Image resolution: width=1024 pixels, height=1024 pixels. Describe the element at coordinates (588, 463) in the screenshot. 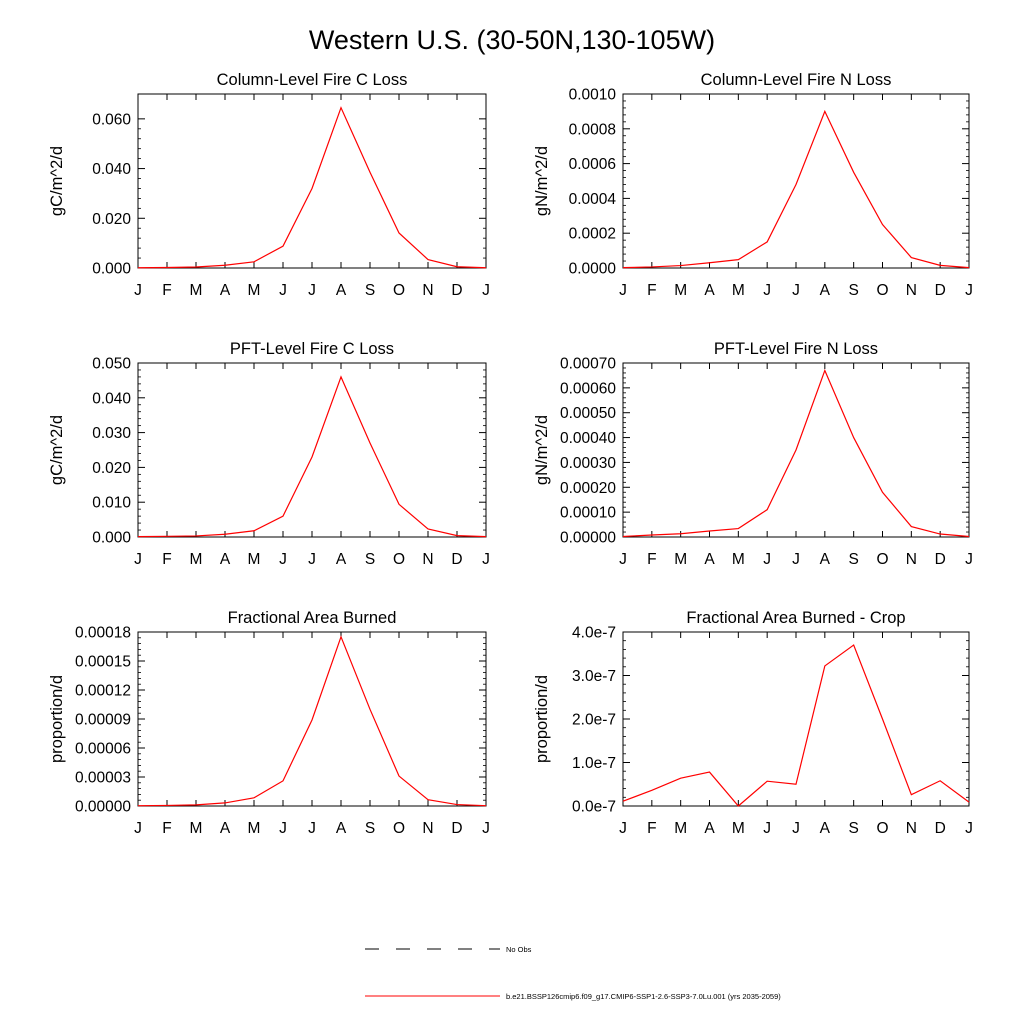

I see `y-tick-label: 0.00030` at that location.